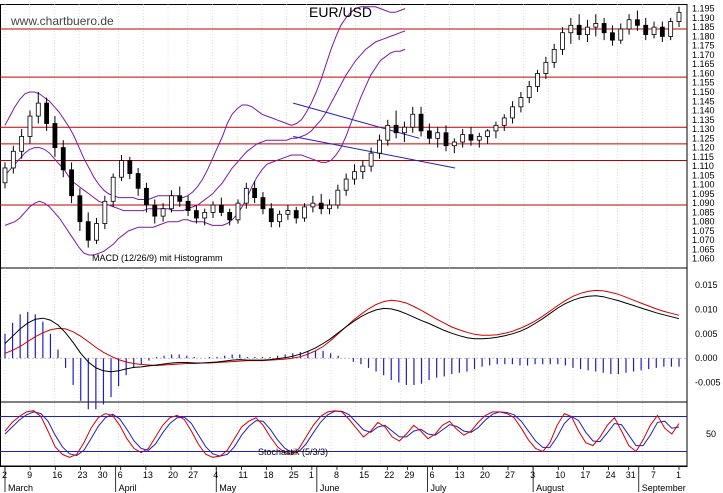  What do you see at coordinates (703, 36) in the screenshot?
I see `price-tick-label: 1.180` at bounding box center [703, 36].